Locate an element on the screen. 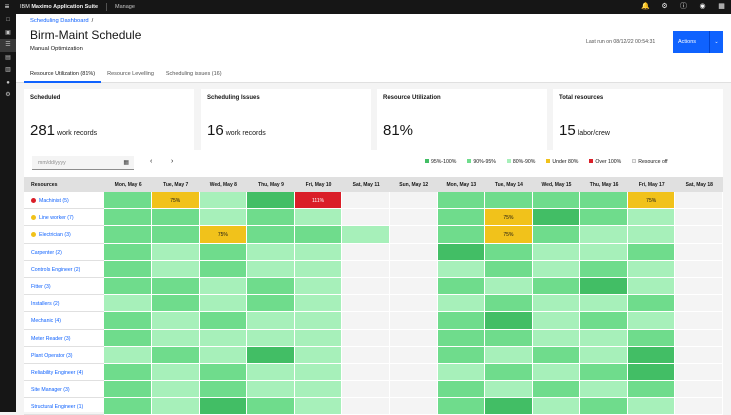 Image resolution: width=731 pixels, height=415 pixels. resource-link: Site Manager (3) is located at coordinates (50, 390).